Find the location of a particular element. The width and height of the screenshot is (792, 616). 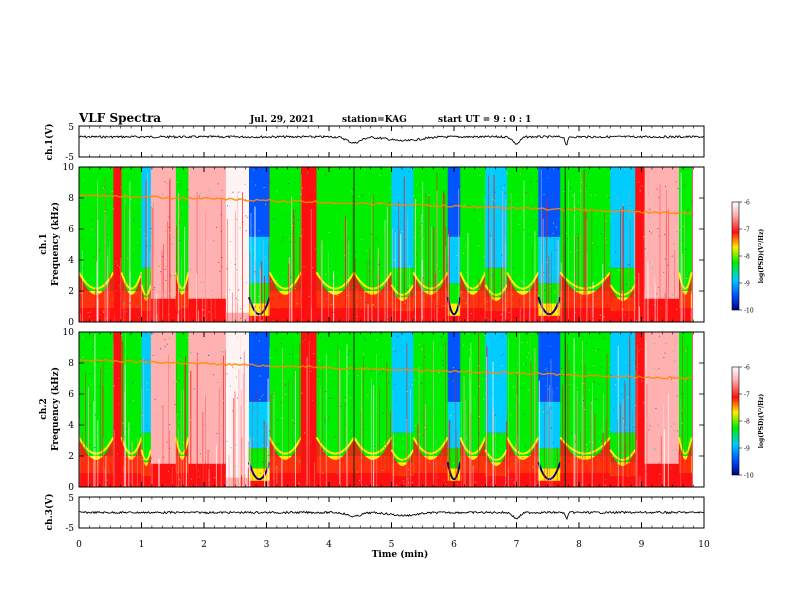

emission-line is located at coordinates (385, 204).